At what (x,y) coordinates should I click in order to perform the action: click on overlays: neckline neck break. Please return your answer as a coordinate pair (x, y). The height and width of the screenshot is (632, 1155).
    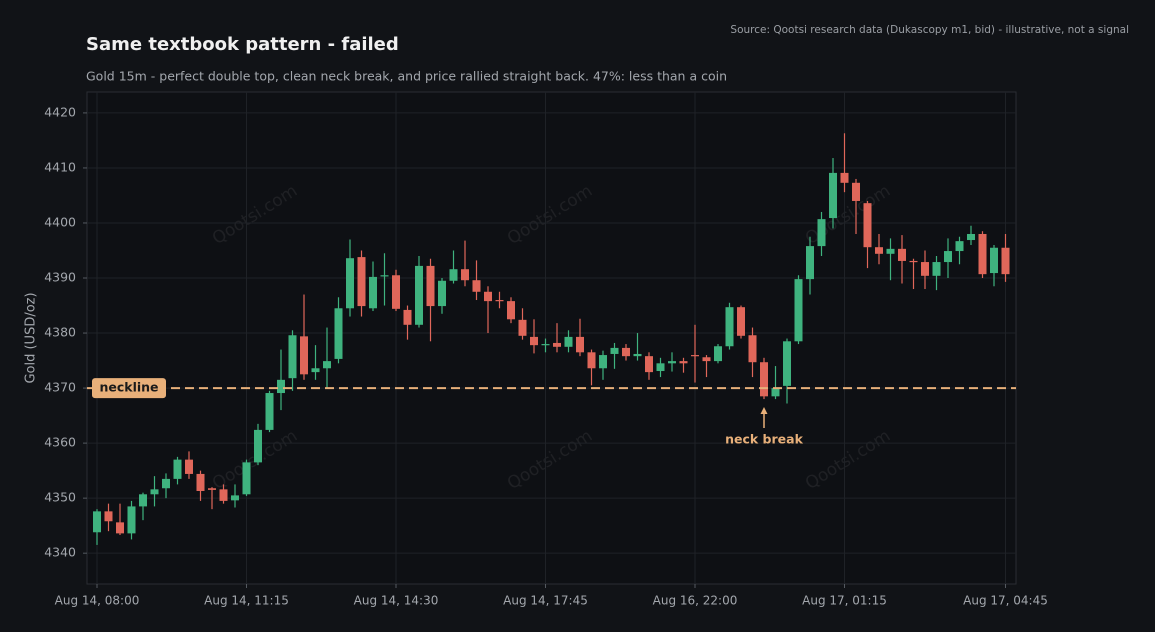
    Looking at the image, I should click on (551, 412).